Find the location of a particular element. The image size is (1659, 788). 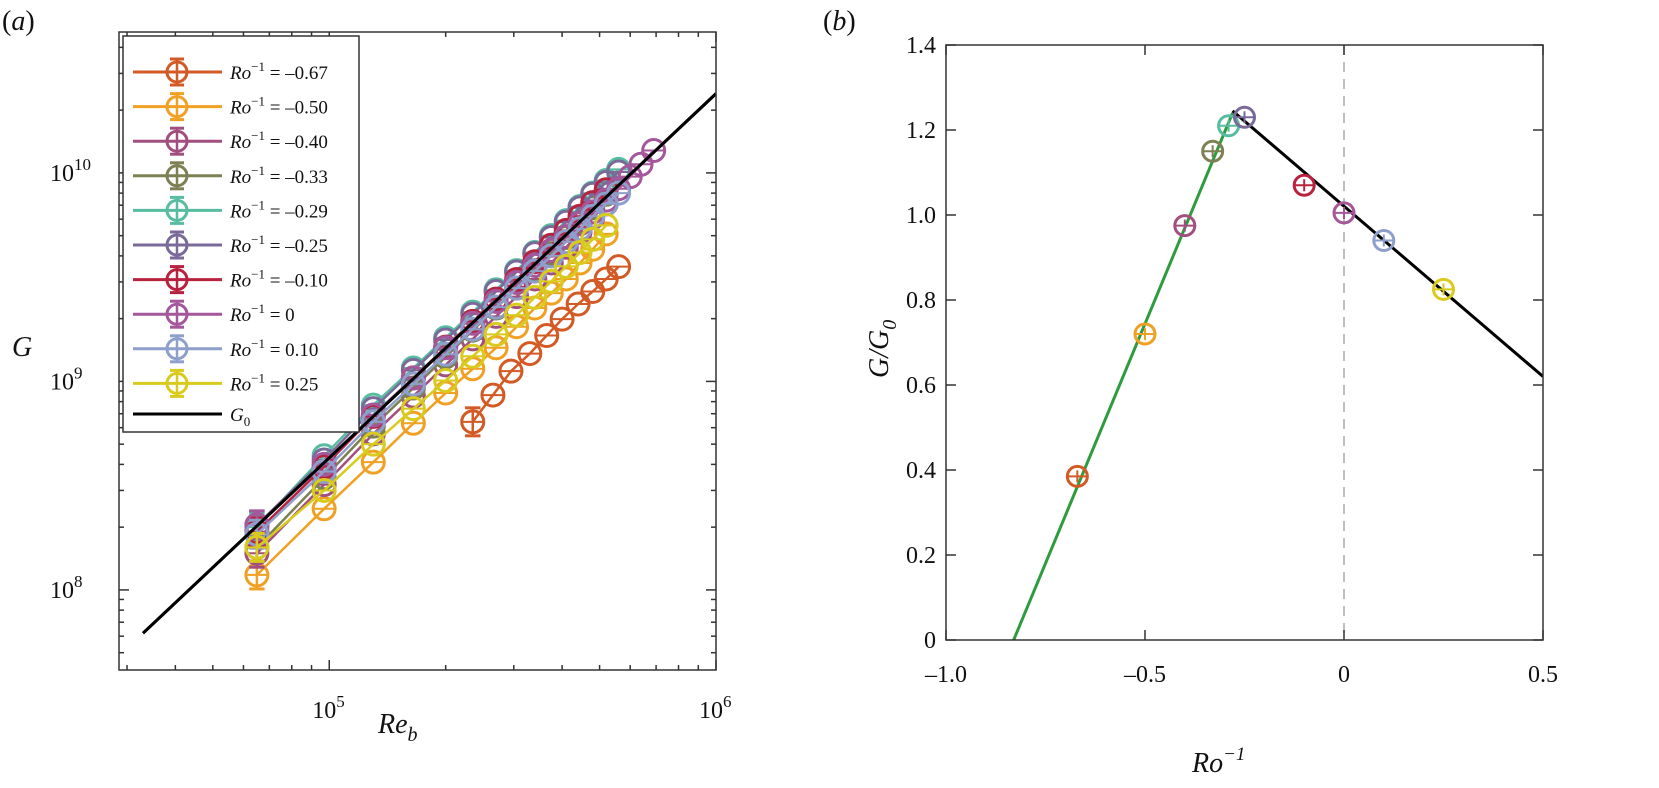

legend-item-7: Ro−1 = 0 is located at coordinates (214, 314).